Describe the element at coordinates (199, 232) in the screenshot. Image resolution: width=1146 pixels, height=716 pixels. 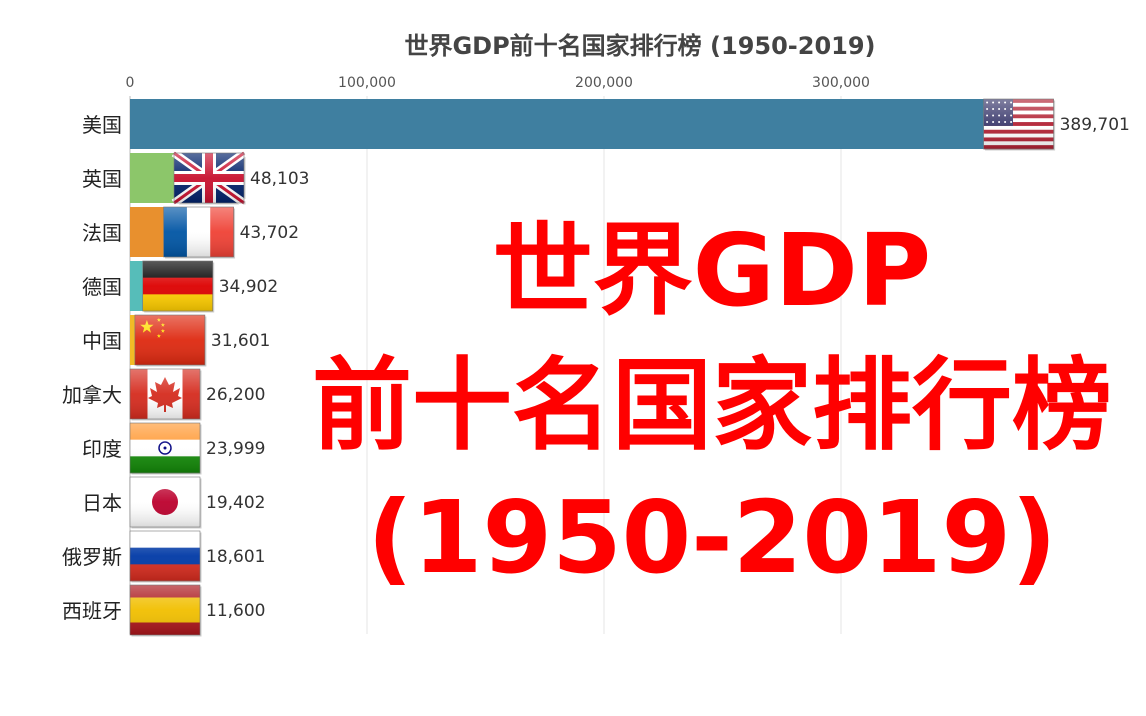
I see `france-flag-icon` at that location.